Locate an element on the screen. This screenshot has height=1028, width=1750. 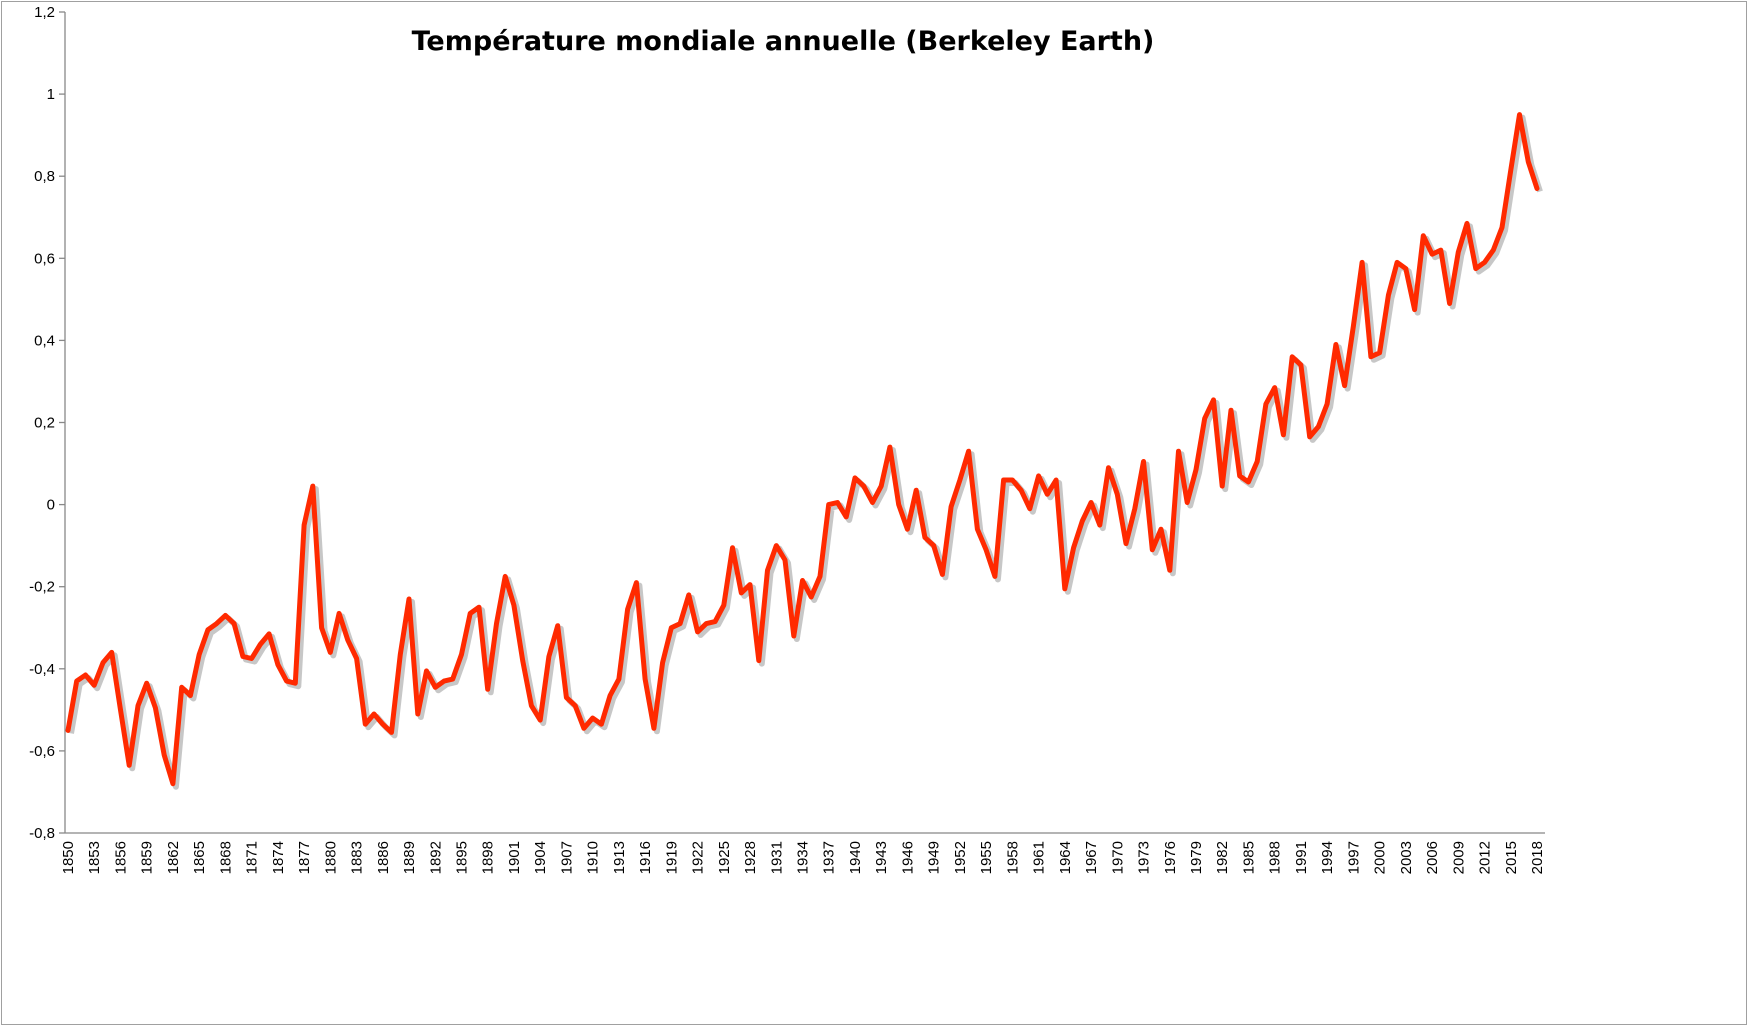
y-tick-label: -0,8 is located at coordinates (42, 833).